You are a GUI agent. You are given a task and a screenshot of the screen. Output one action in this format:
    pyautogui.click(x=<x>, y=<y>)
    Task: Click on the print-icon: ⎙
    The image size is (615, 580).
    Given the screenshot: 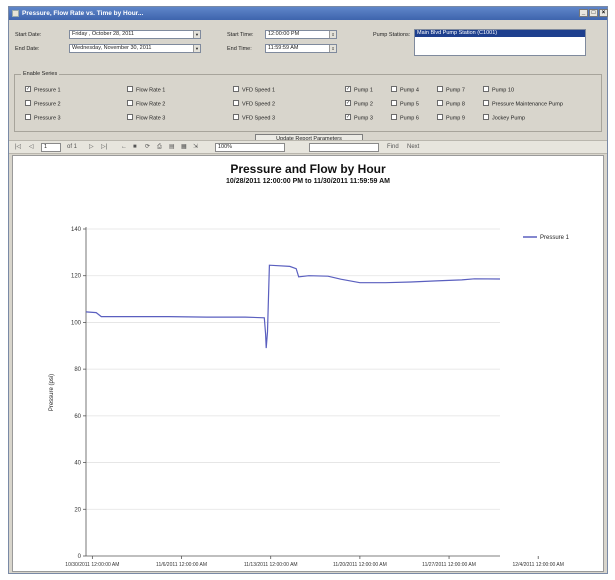 What is the action you would take?
    pyautogui.click(x=159, y=147)
    